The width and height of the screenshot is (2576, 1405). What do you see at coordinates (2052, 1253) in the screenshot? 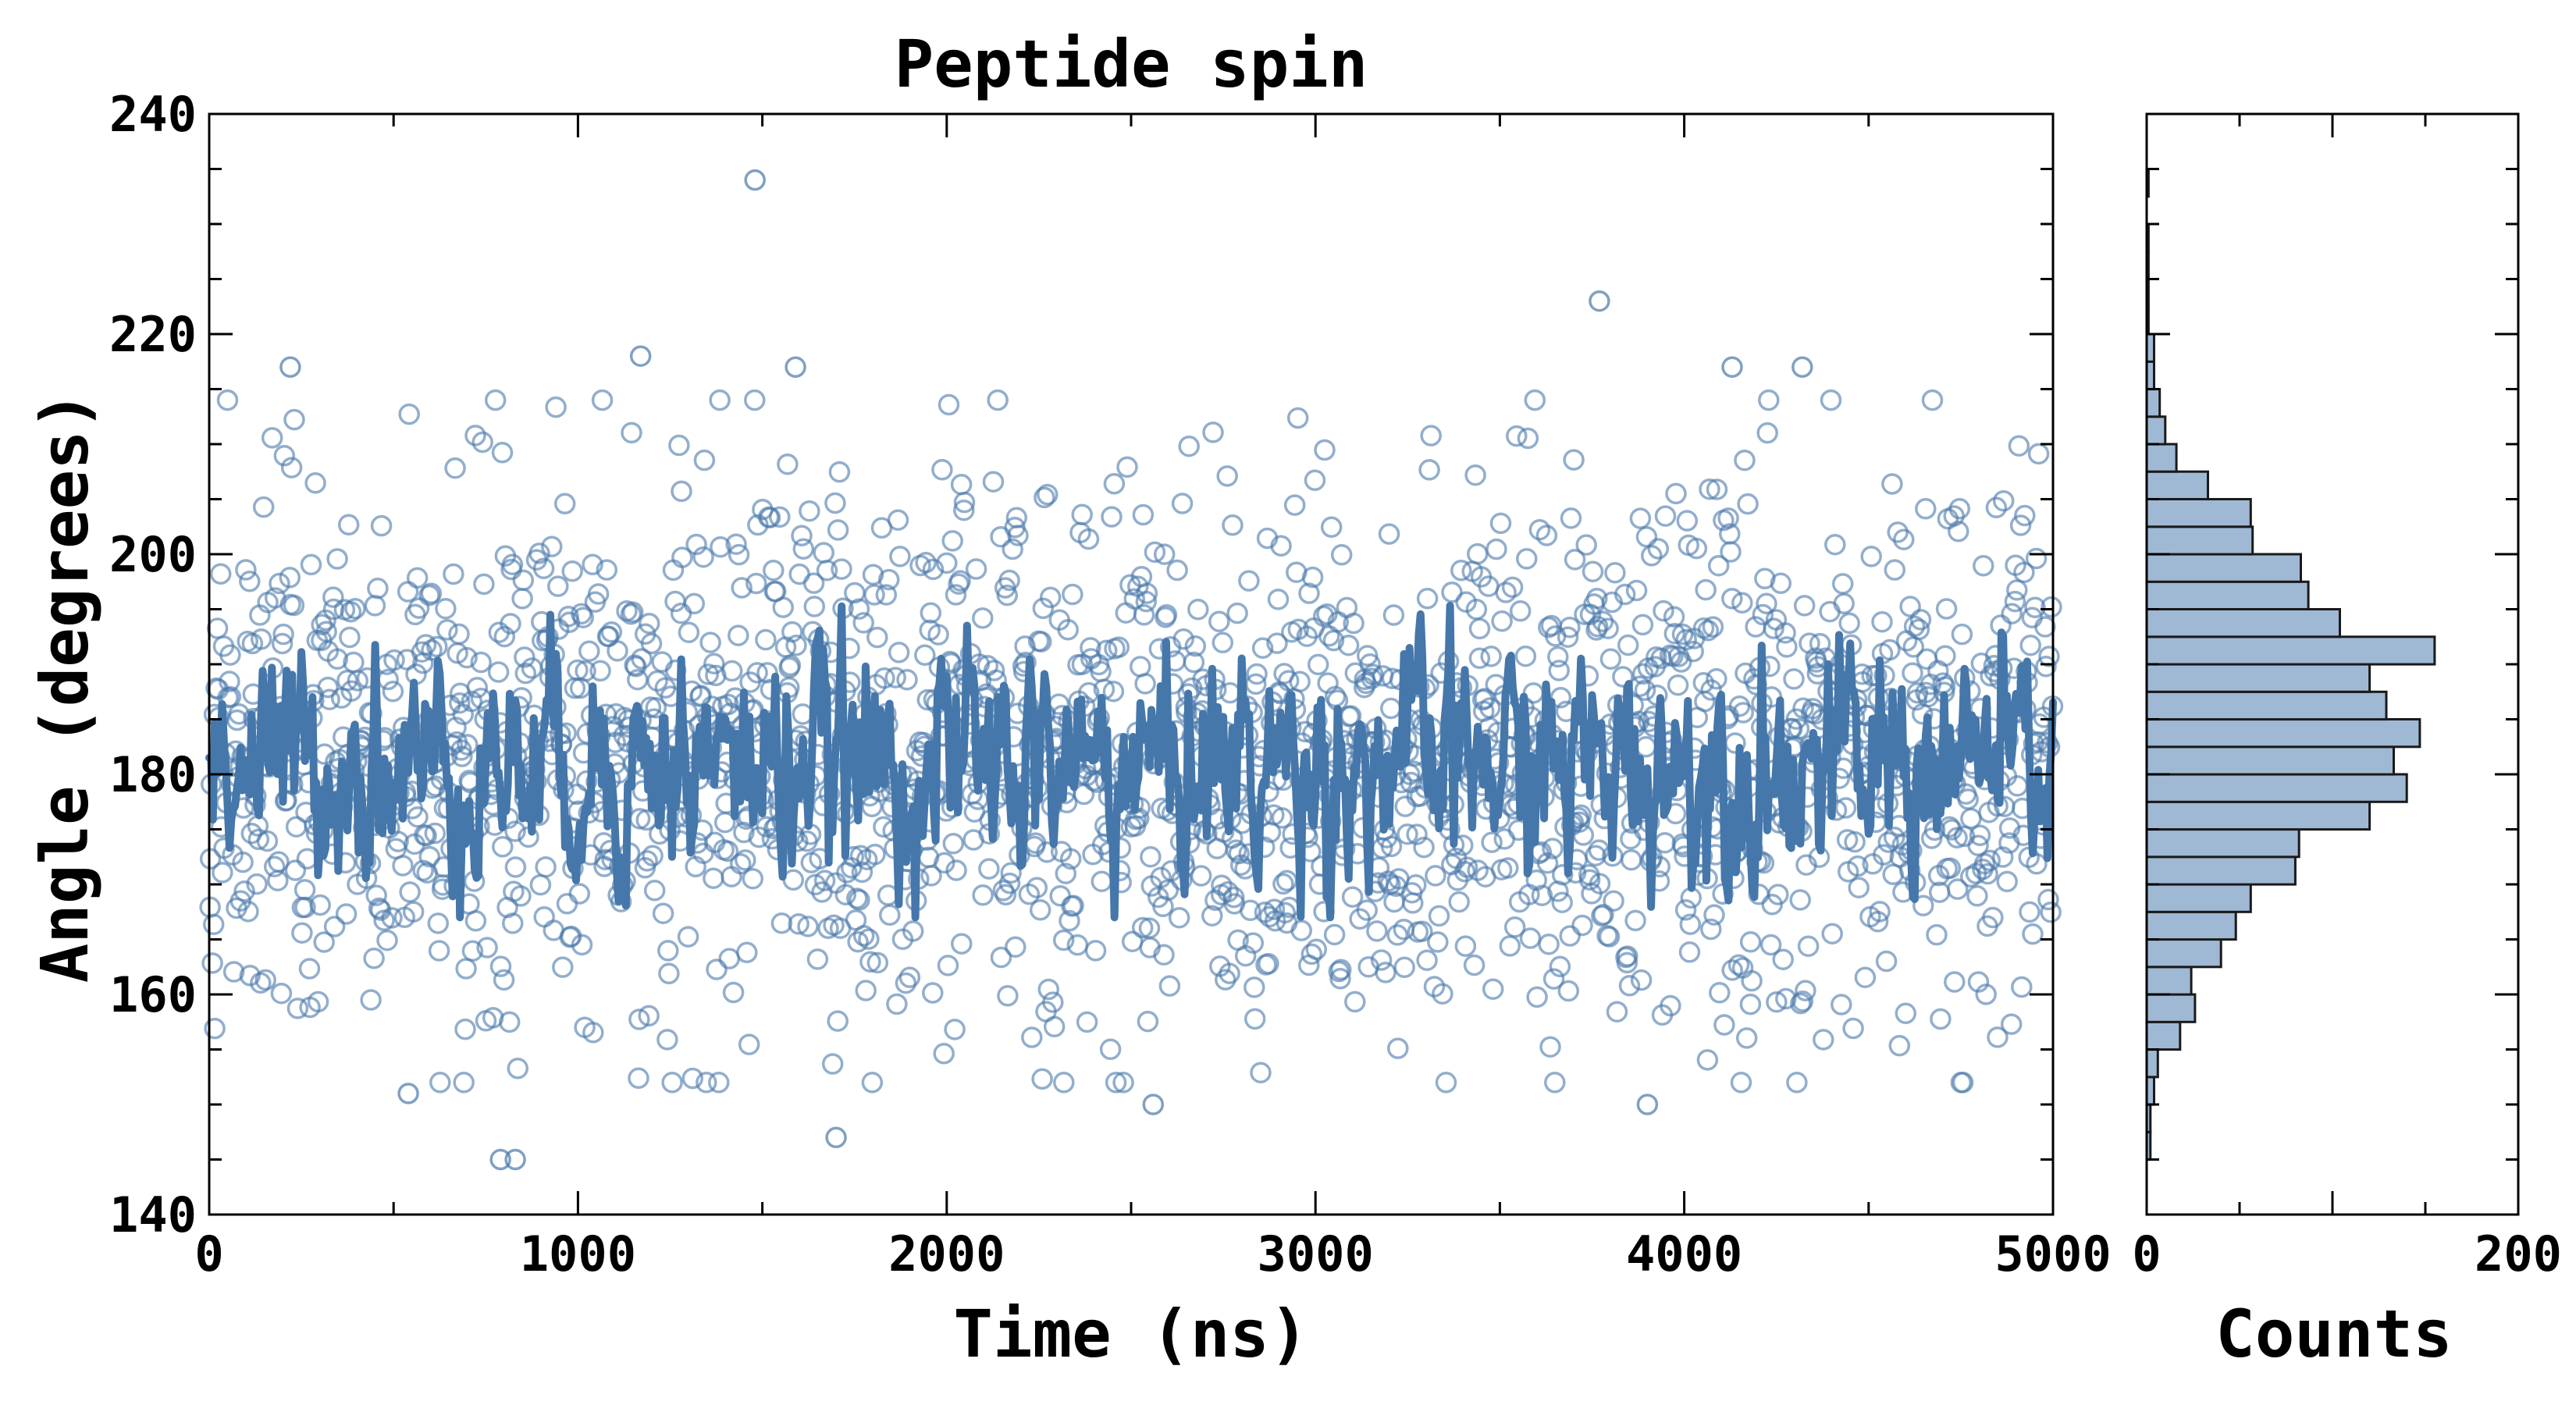
I see `x-tick-label: 5000` at bounding box center [2052, 1253].